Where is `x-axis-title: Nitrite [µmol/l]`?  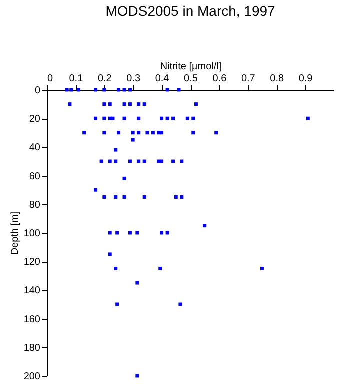 x-axis-title: Nitrite [µmol/l] is located at coordinates (191, 67).